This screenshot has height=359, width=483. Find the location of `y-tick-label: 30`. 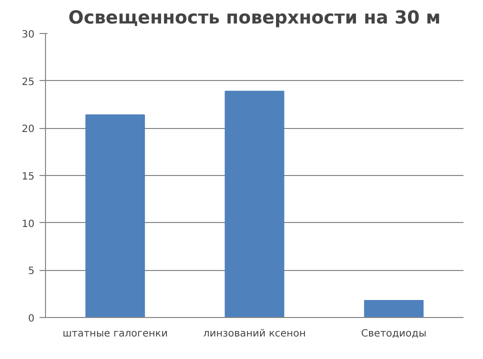

y-tick-label: 30 is located at coordinates (28, 35).